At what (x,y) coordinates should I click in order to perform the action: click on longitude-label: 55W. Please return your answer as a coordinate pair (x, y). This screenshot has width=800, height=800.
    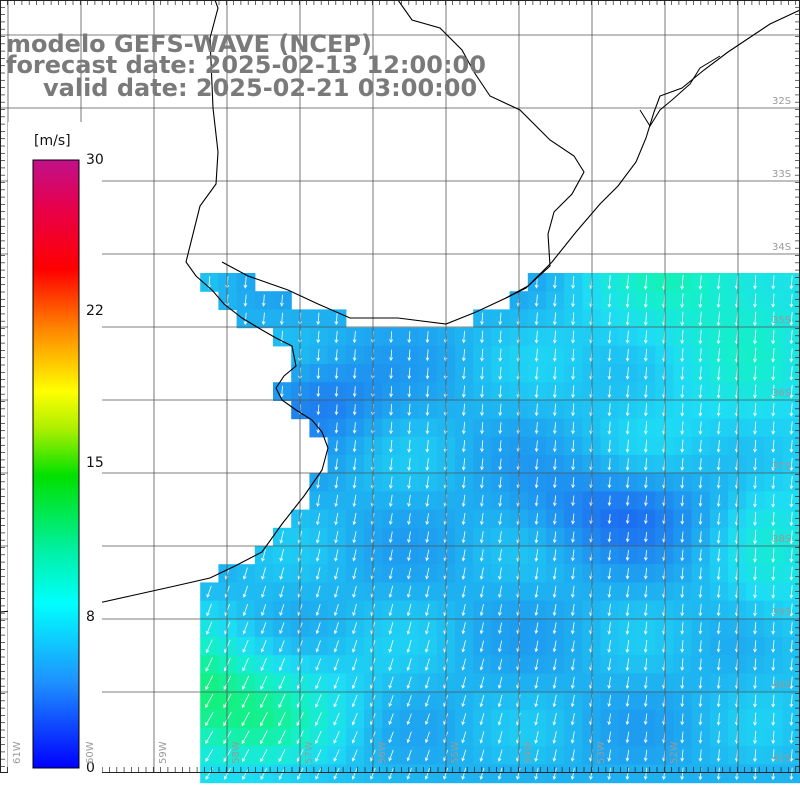
    Looking at the image, I should click on (455, 752).